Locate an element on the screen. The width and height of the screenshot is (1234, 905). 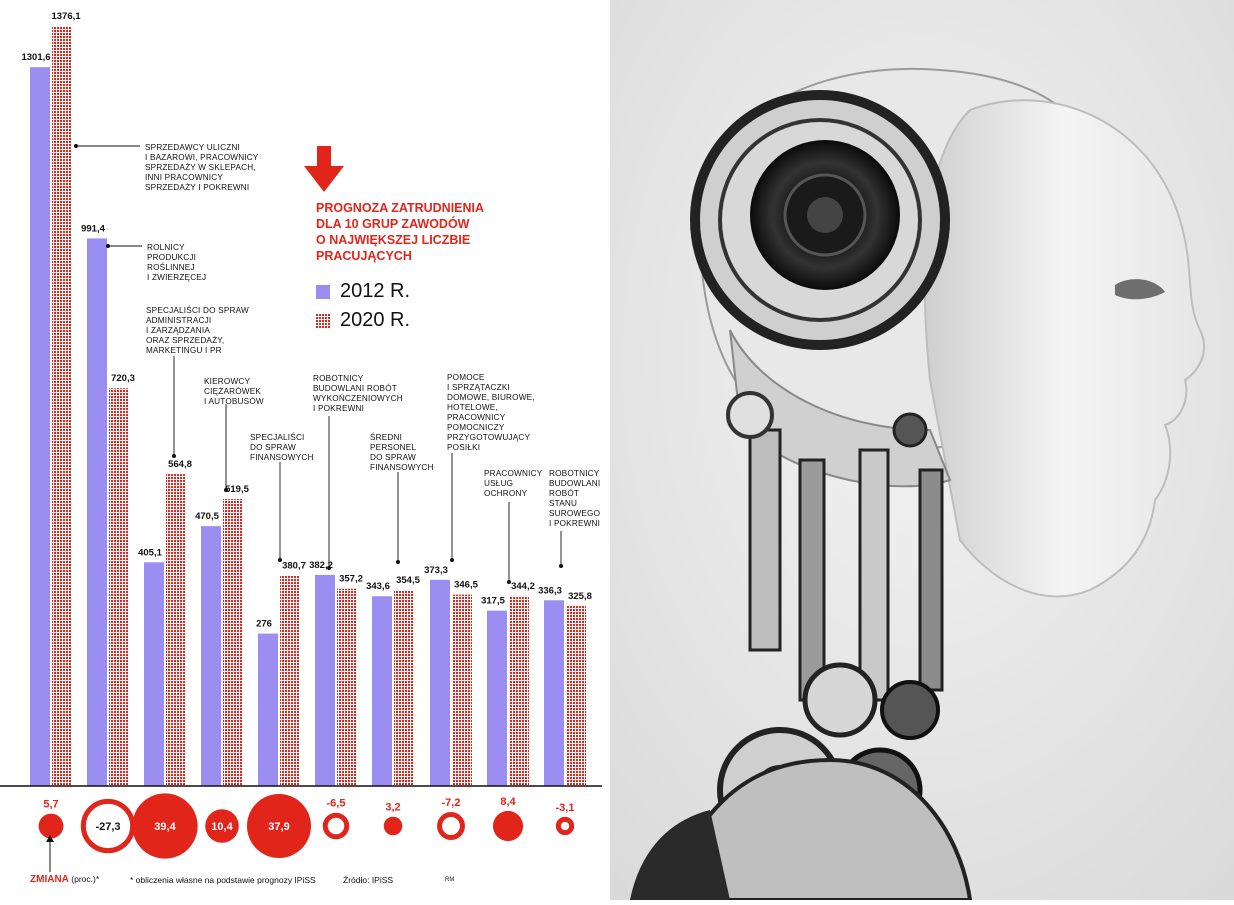
value-label-2020: 720,3 is located at coordinates (123, 378).